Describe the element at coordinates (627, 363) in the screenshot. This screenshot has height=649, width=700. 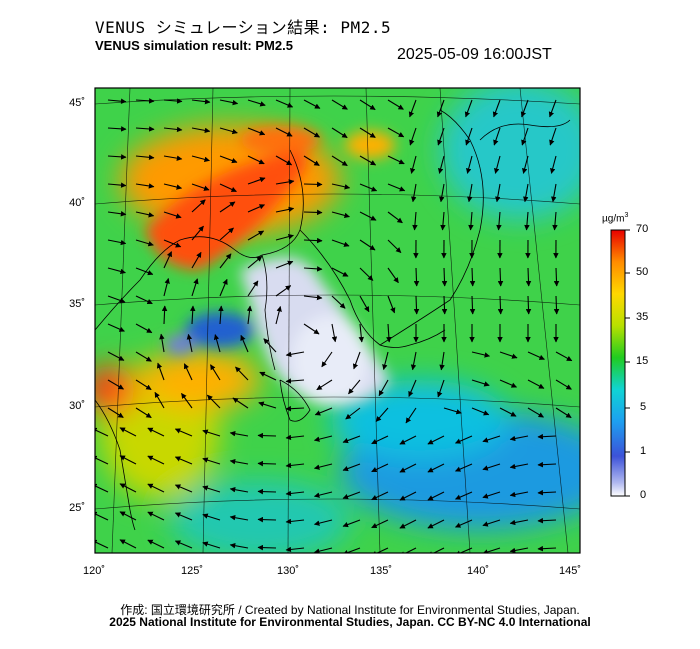
I see `colorbar-ticks` at that location.